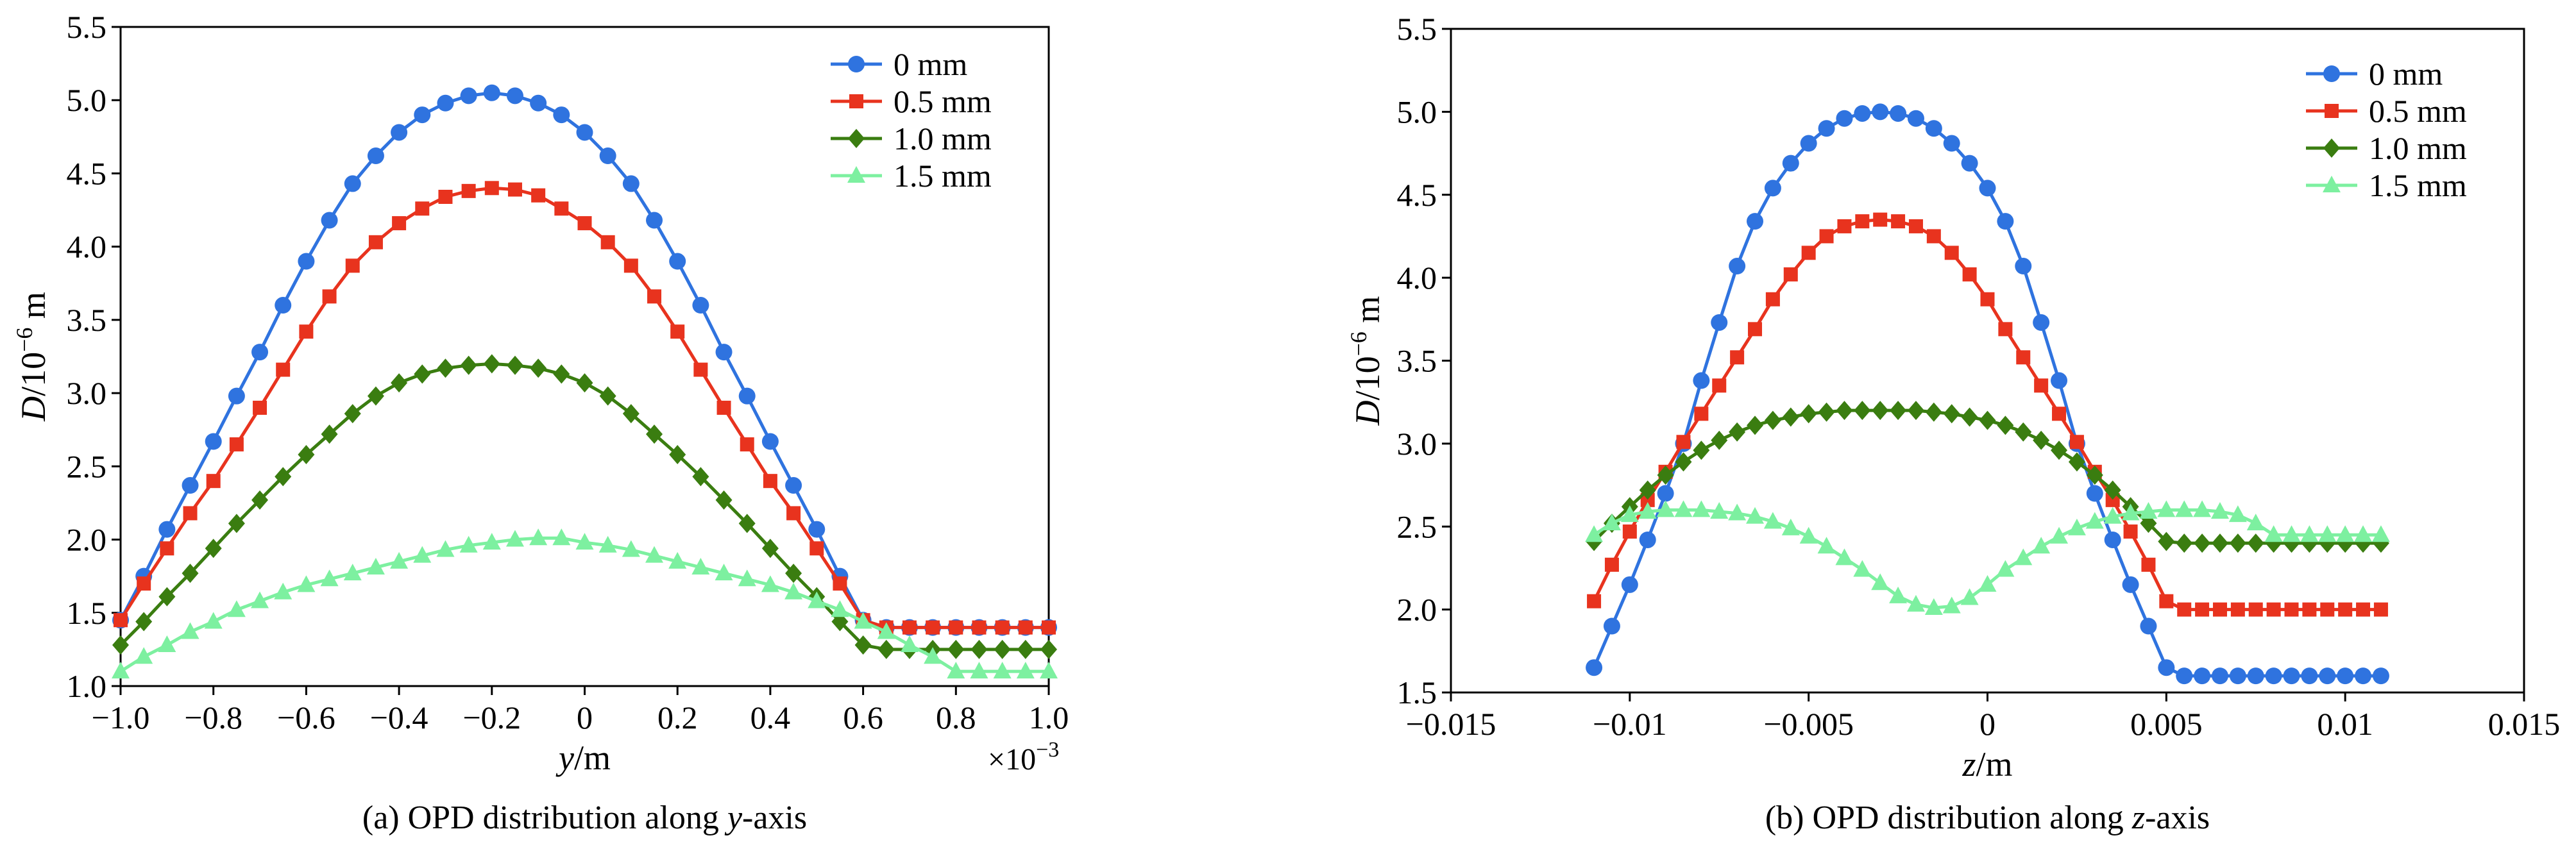  I want to click on chart-a-x-tick-label: 1.0, so click(1049, 717).